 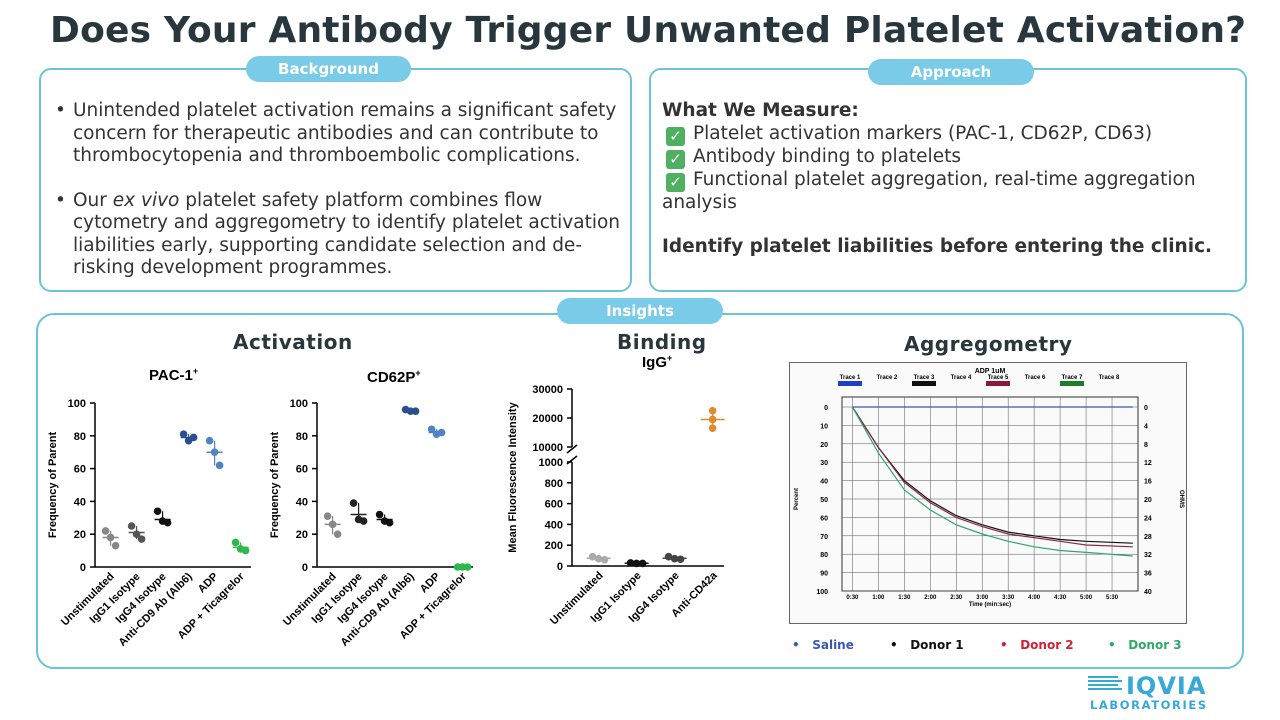 What do you see at coordinates (1109, 378) in the screenshot?
I see `trace-label: Trace 8` at bounding box center [1109, 378].